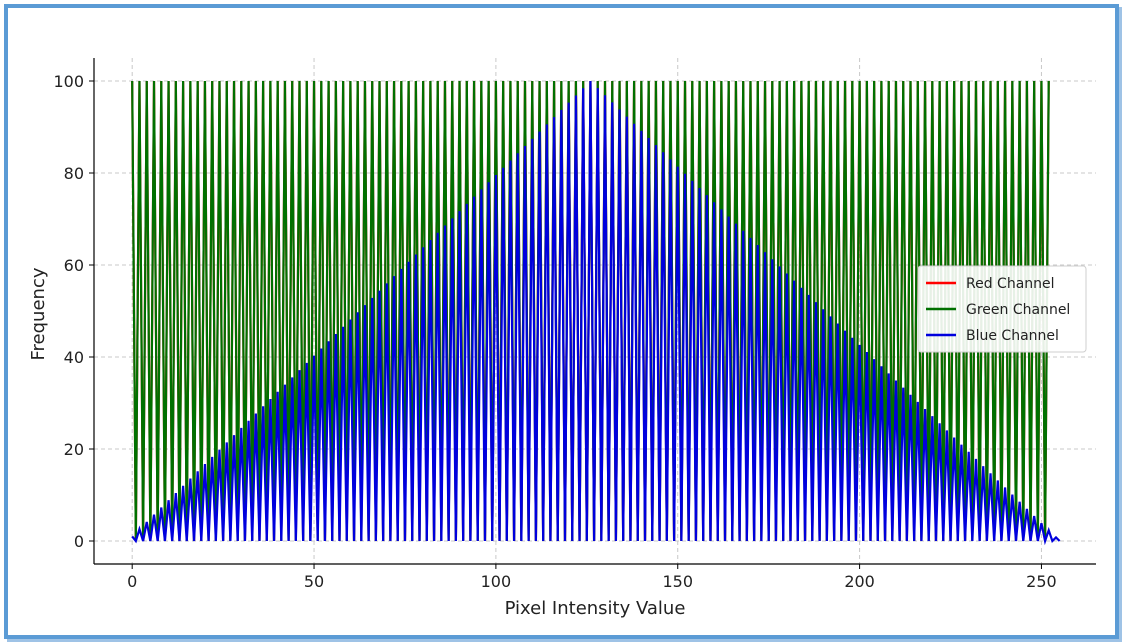 This screenshot has width=1123, height=643. Describe the element at coordinates (1012, 336) in the screenshot. I see `legend-label: Blue Channel` at that location.